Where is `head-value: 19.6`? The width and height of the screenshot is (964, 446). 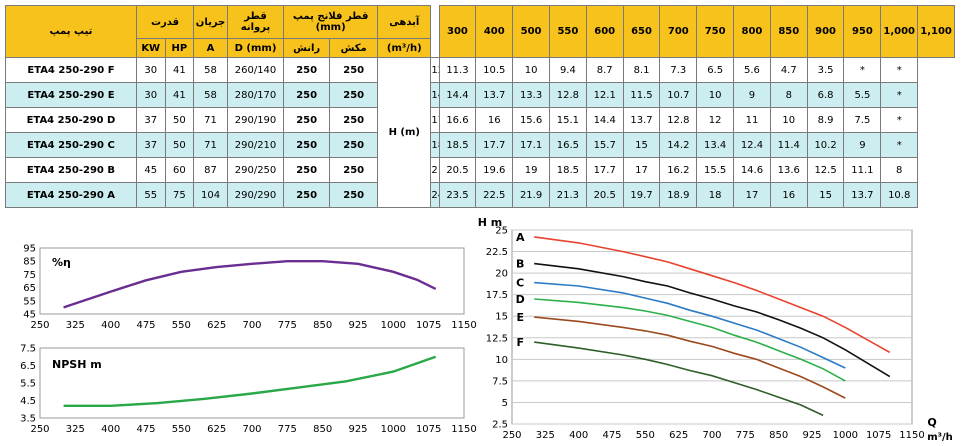 head-value: 19.6 is located at coordinates (494, 170).